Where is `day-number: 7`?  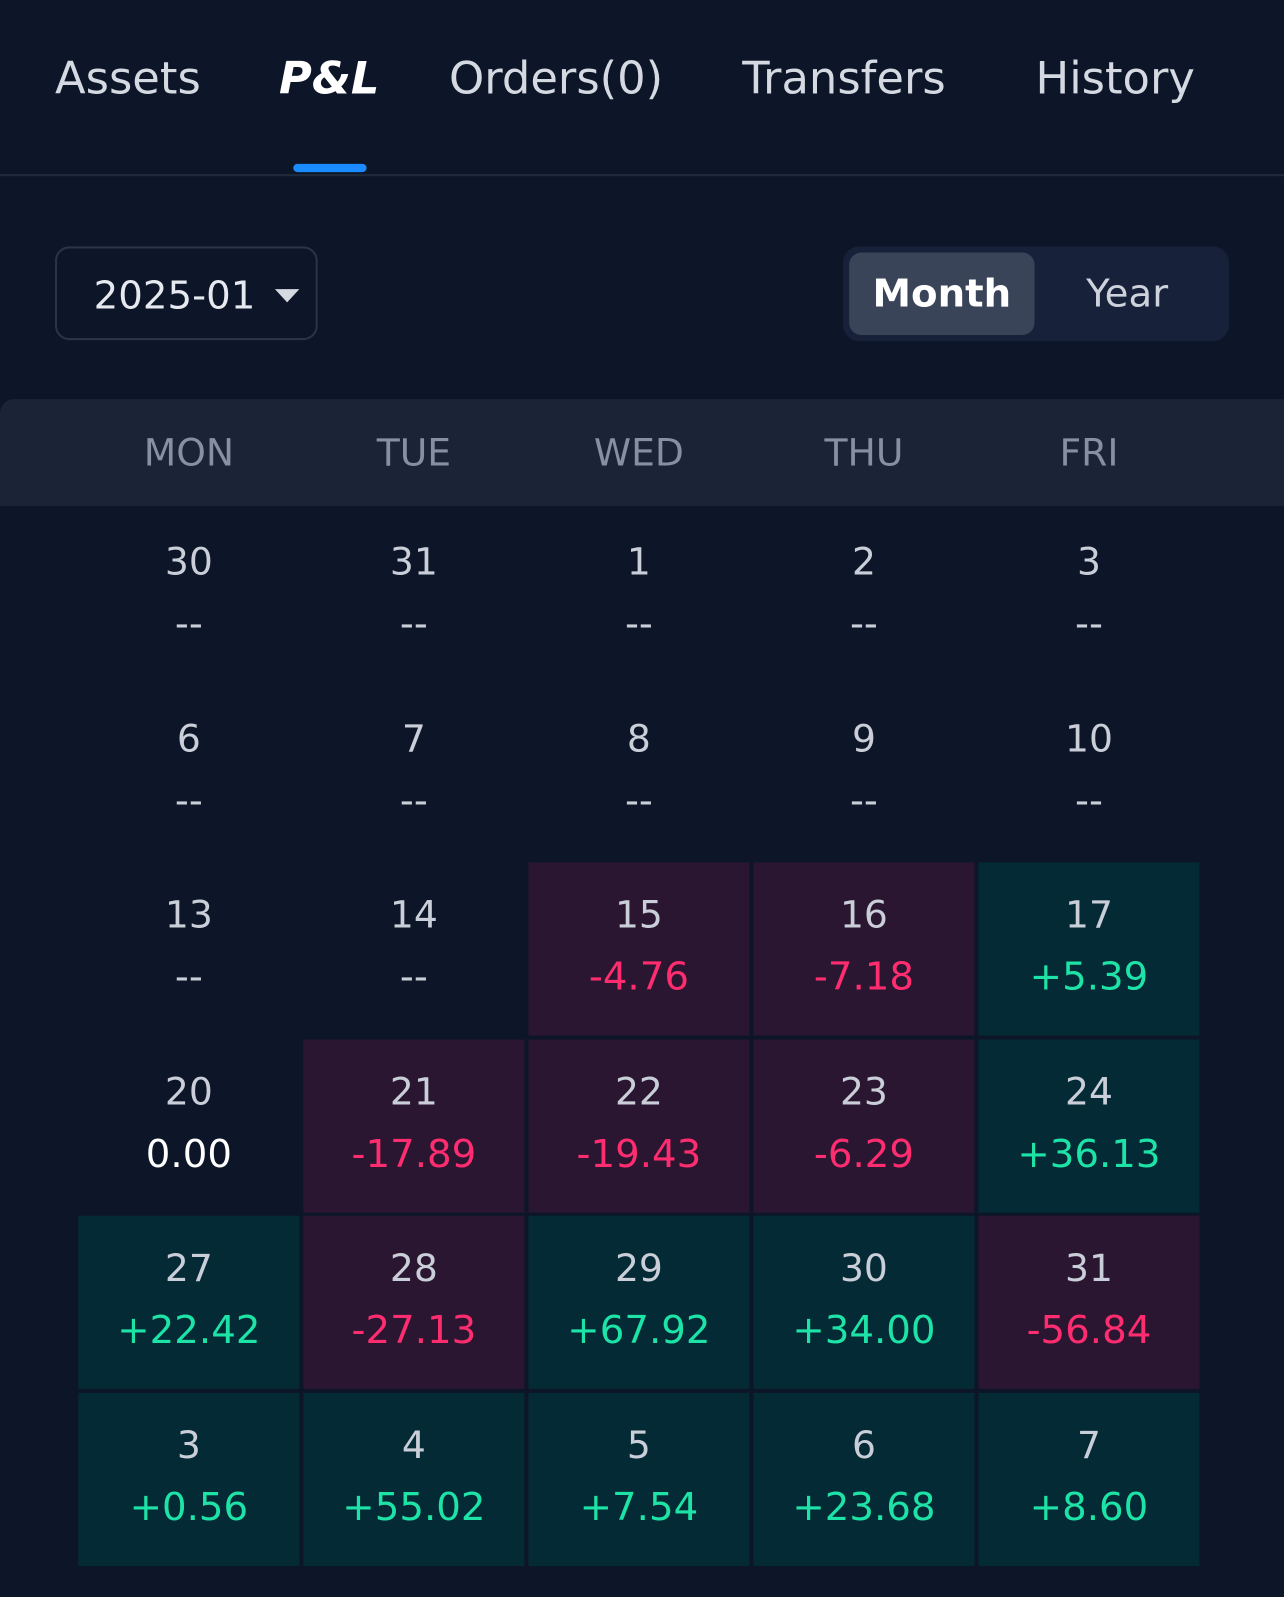 day-number: 7 is located at coordinates (413, 738).